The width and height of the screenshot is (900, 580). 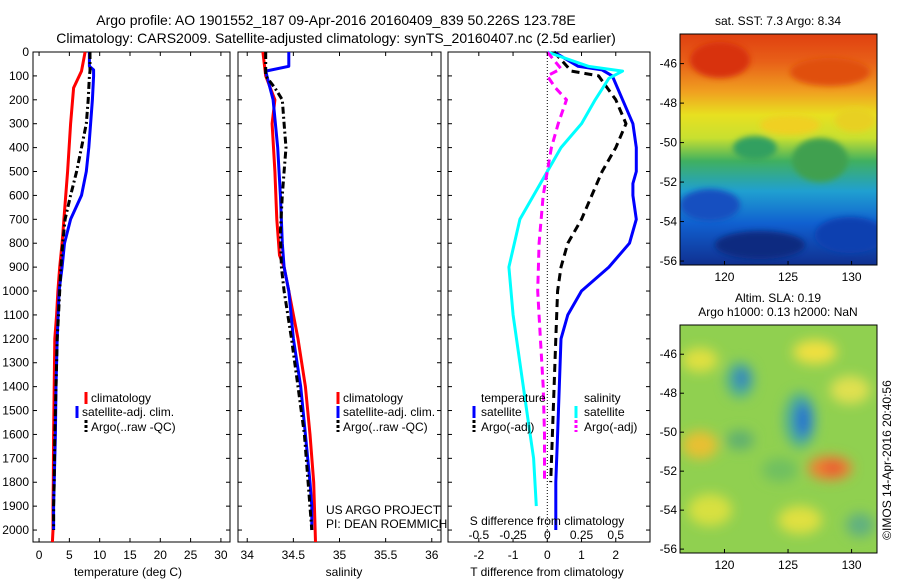 What do you see at coordinates (19, 76) in the screenshot?
I see `y-tick-label: 100` at bounding box center [19, 76].